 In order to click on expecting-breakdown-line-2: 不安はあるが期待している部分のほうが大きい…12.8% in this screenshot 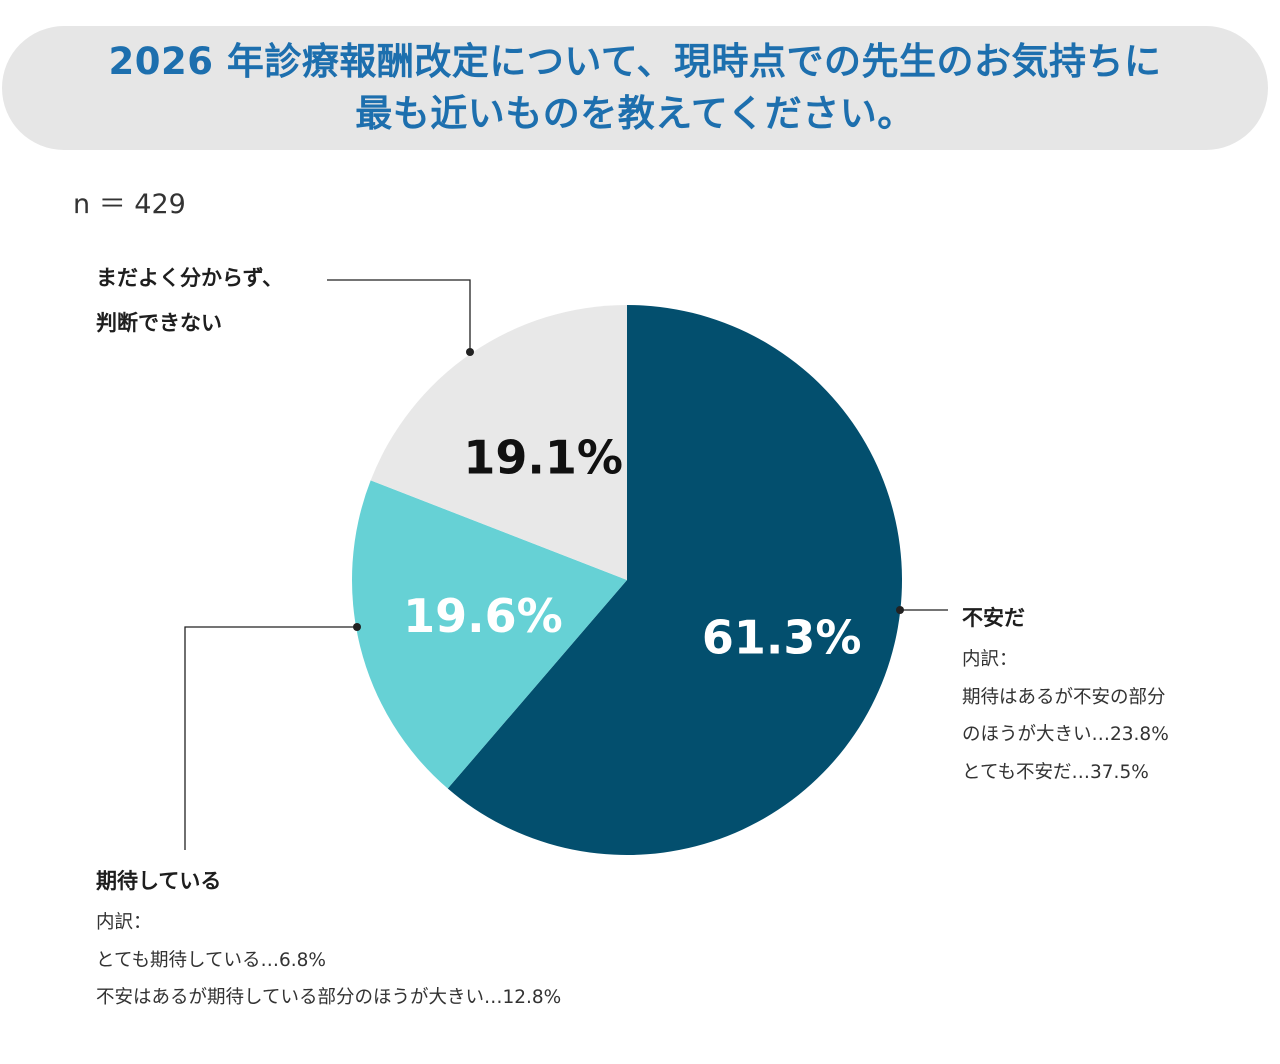, I will do `click(329, 997)`.